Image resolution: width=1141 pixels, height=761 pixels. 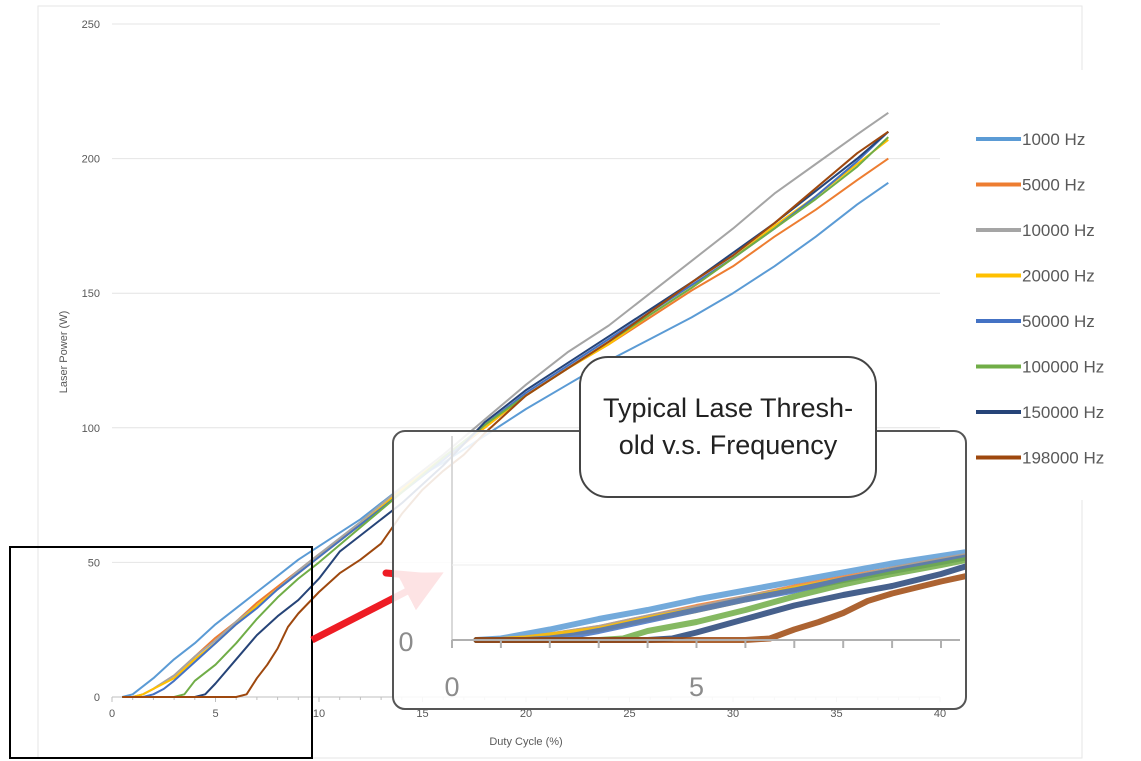 What do you see at coordinates (91, 429) in the screenshot?
I see `y-tick-label: 100` at bounding box center [91, 429].